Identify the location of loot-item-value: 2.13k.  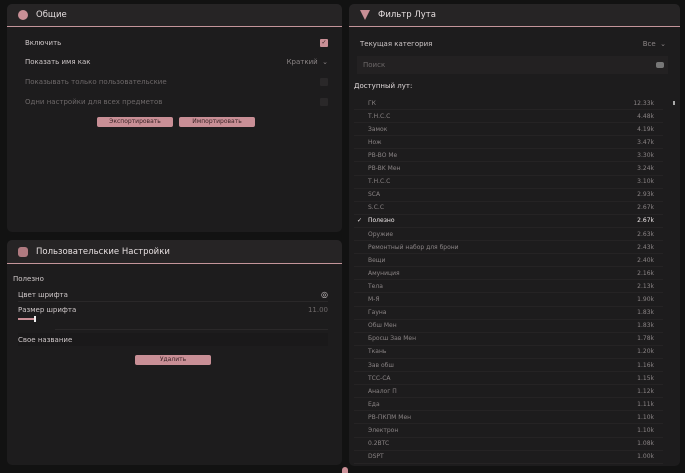
(645, 286).